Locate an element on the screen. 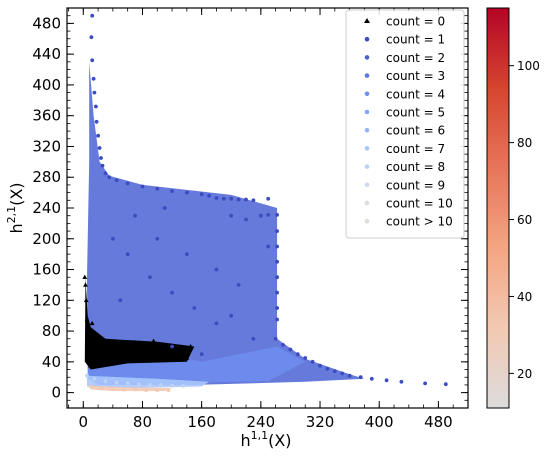 The height and width of the screenshot is (461, 549). legend-label: count = 8 is located at coordinates (415, 167).